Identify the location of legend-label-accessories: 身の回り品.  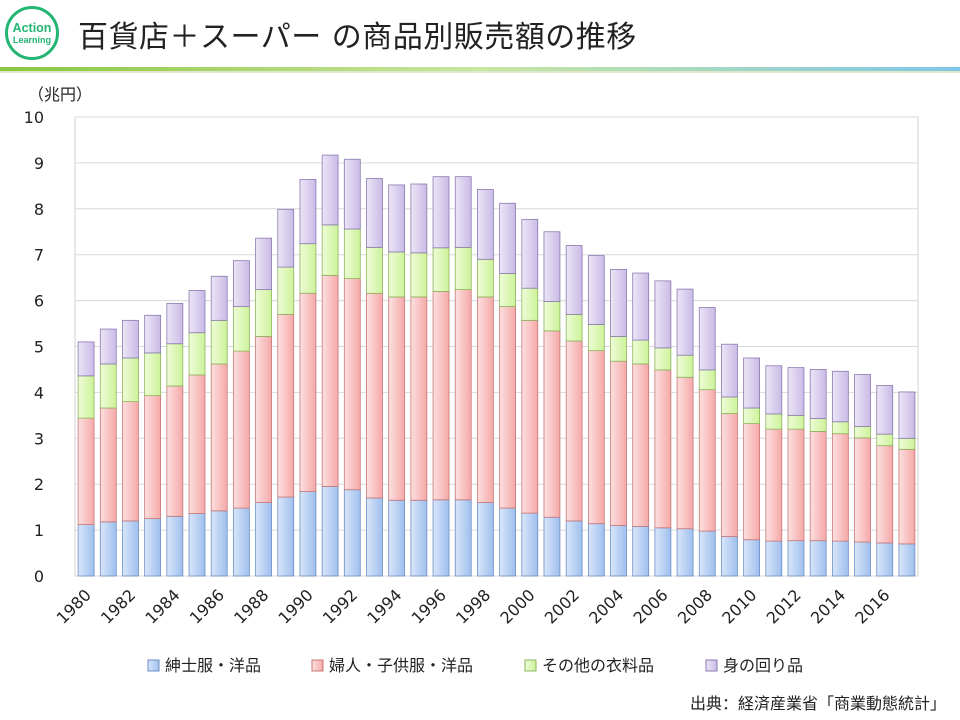
(763, 665).